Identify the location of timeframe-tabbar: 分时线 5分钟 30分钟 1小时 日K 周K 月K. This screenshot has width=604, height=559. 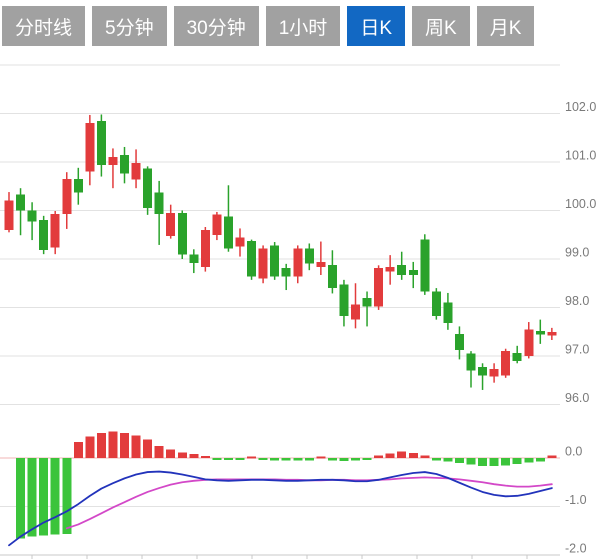
(268, 26).